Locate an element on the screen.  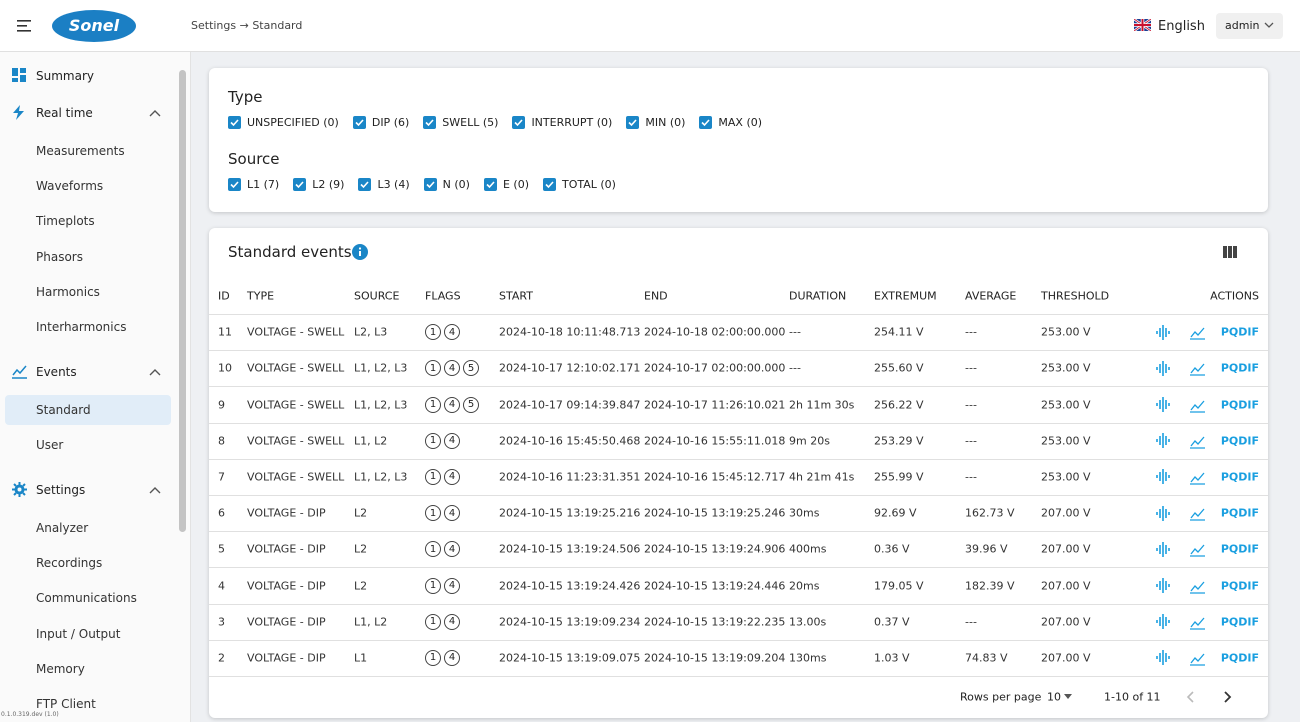
checkbox: MAX (0) is located at coordinates (730, 122).